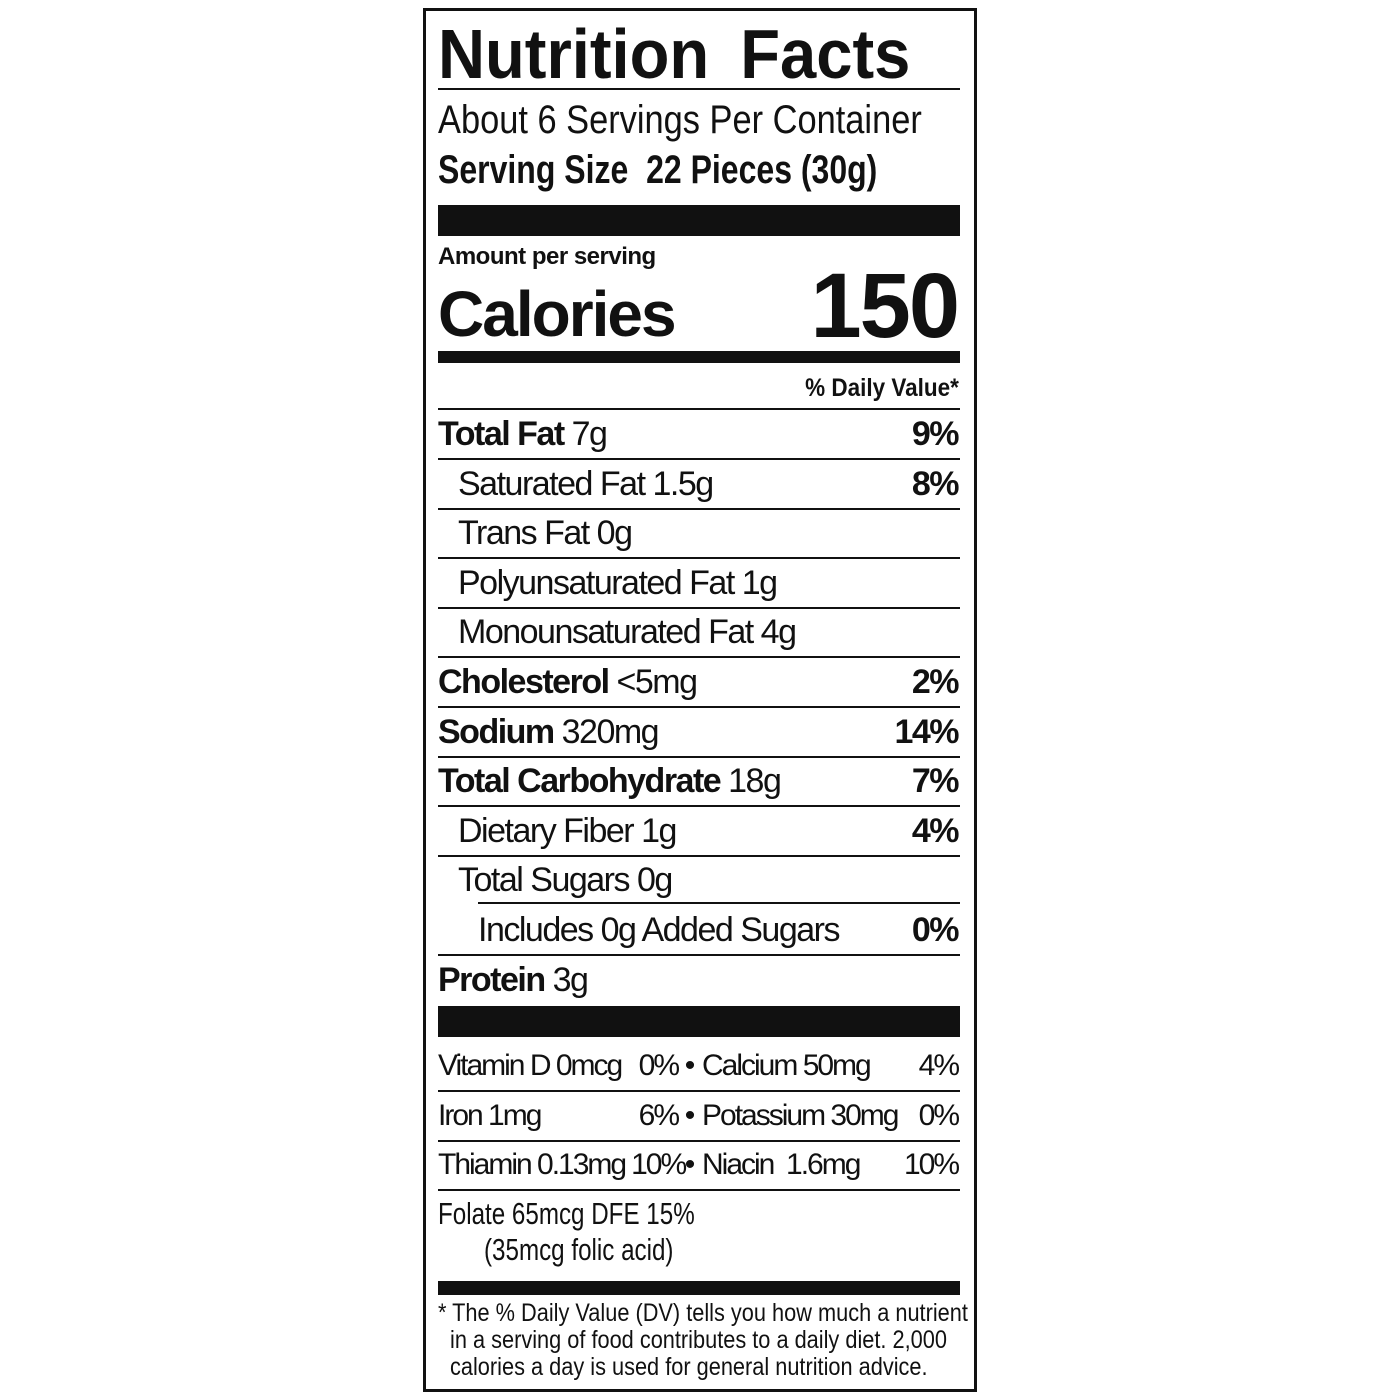  Describe the element at coordinates (699, 1166) in the screenshot. I see `vitamin-row: Thiamin 0.13mg 10% • Niacin 1.6mg 10%` at that location.